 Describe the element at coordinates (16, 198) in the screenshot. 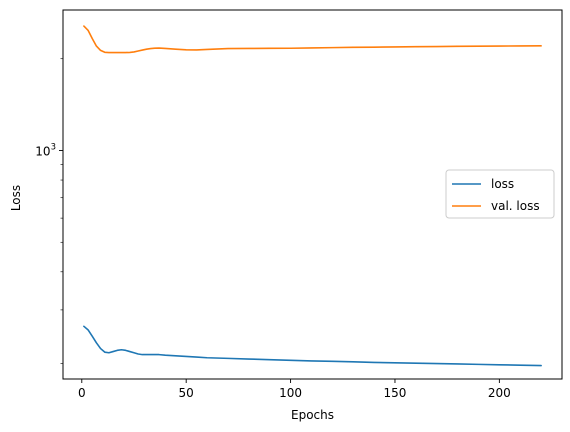

I see `y-axis-label: Loss` at that location.